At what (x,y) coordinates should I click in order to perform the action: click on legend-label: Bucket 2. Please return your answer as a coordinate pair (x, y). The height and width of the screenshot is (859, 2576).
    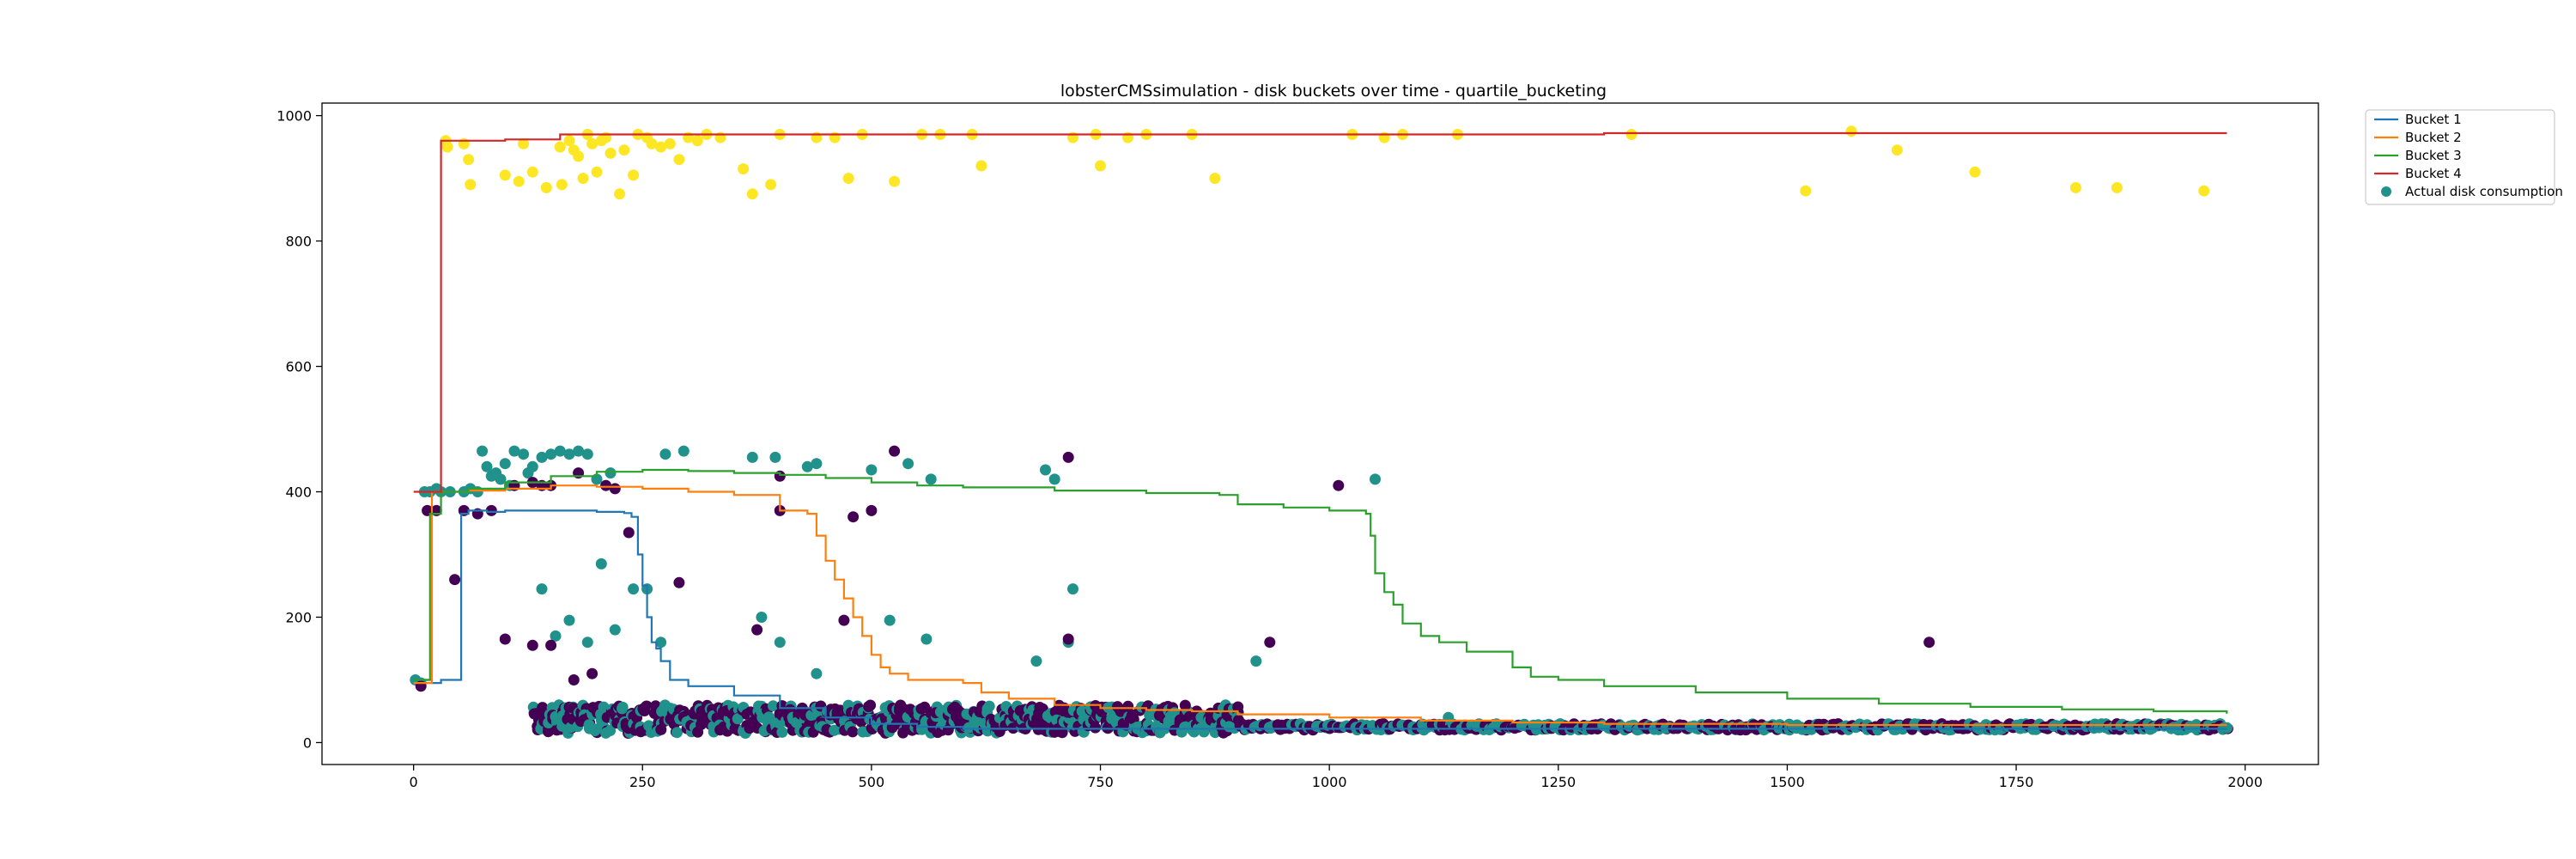
    Looking at the image, I should click on (2434, 137).